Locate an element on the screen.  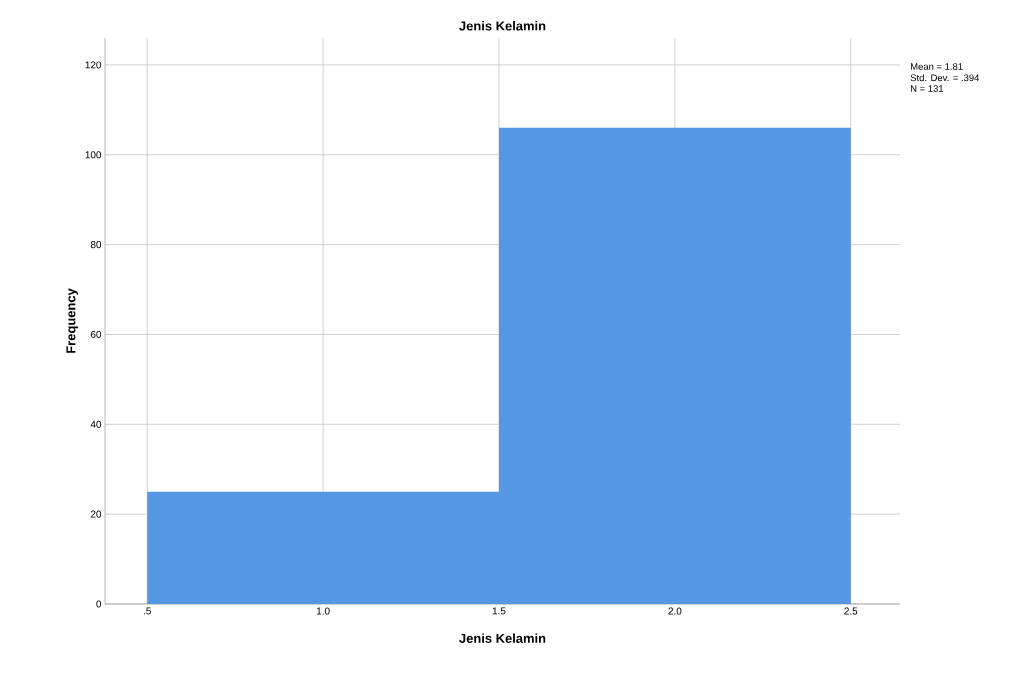
chart-title: Jenis Kelamin is located at coordinates (502, 25).